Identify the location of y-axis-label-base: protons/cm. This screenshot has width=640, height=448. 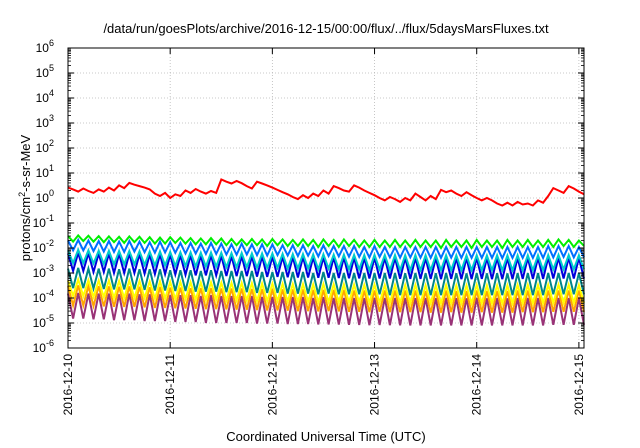
(25, 229).